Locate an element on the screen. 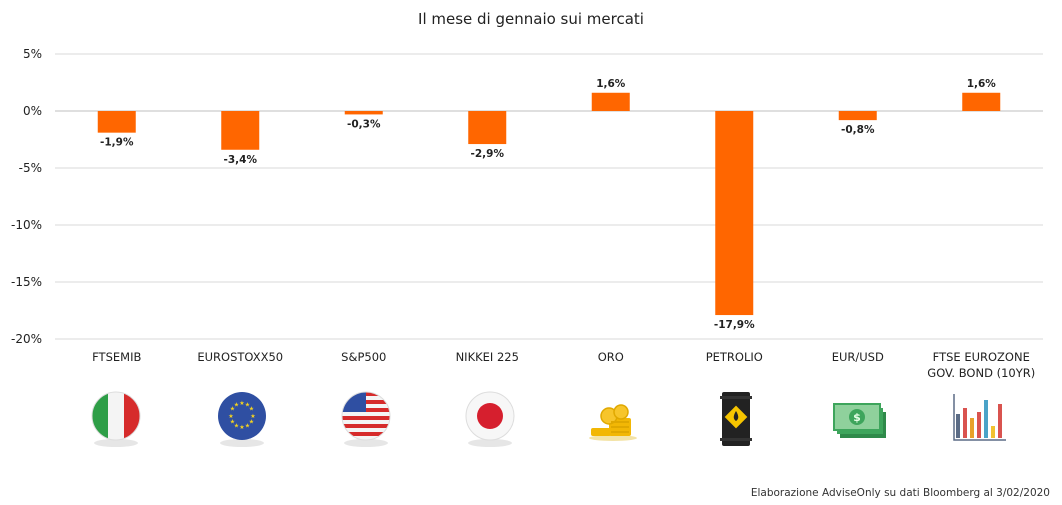  y-tick-label: 5% is located at coordinates (32, 54).